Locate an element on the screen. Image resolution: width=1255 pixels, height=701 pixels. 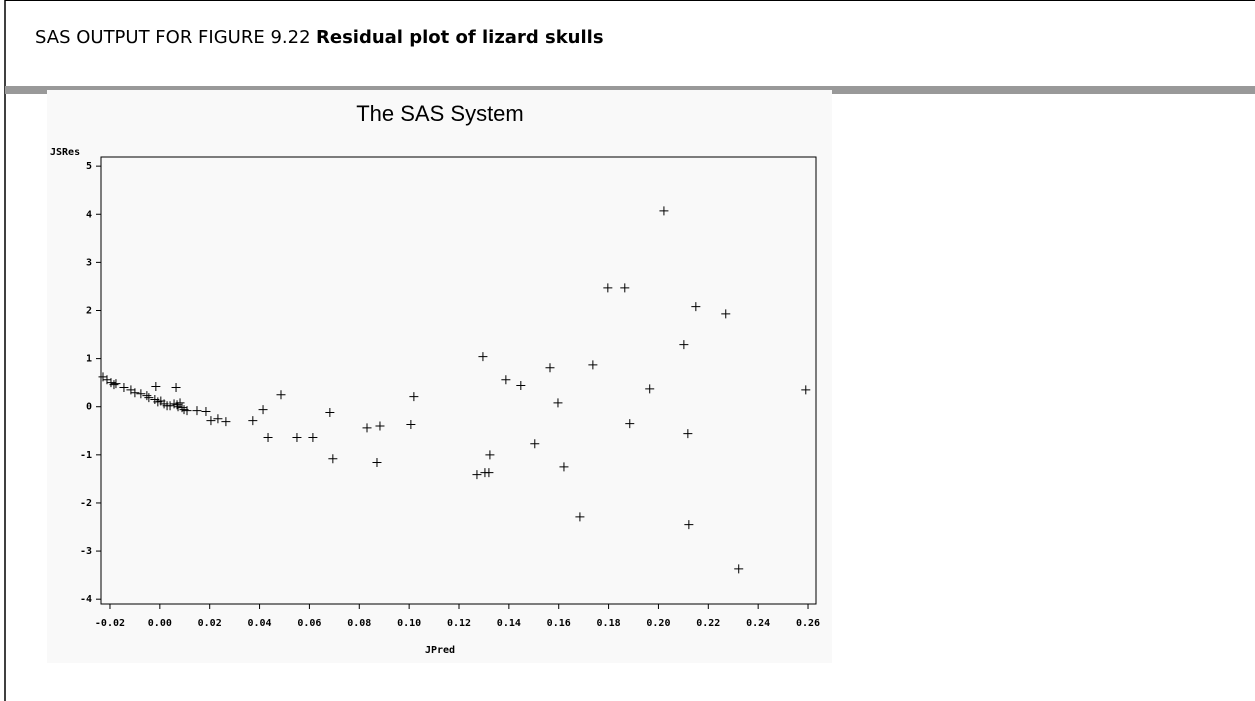
y-tick-label: 2 is located at coordinates (89, 310).